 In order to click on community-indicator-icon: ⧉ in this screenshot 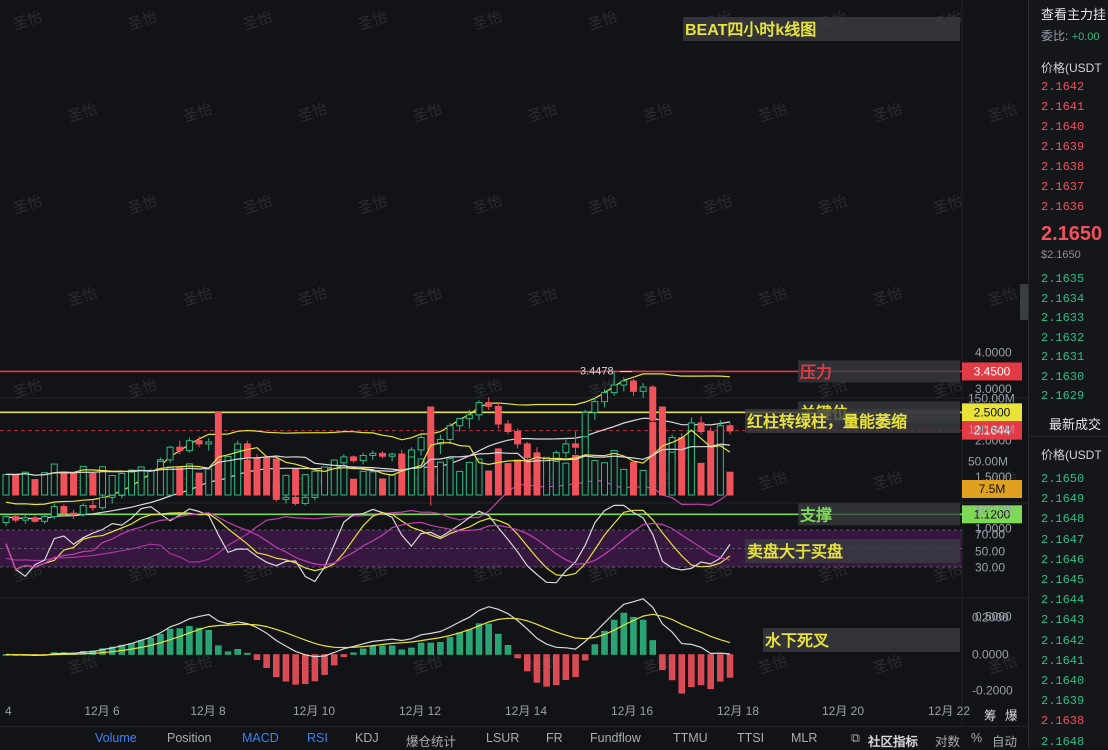, I will do `click(855, 738)`.